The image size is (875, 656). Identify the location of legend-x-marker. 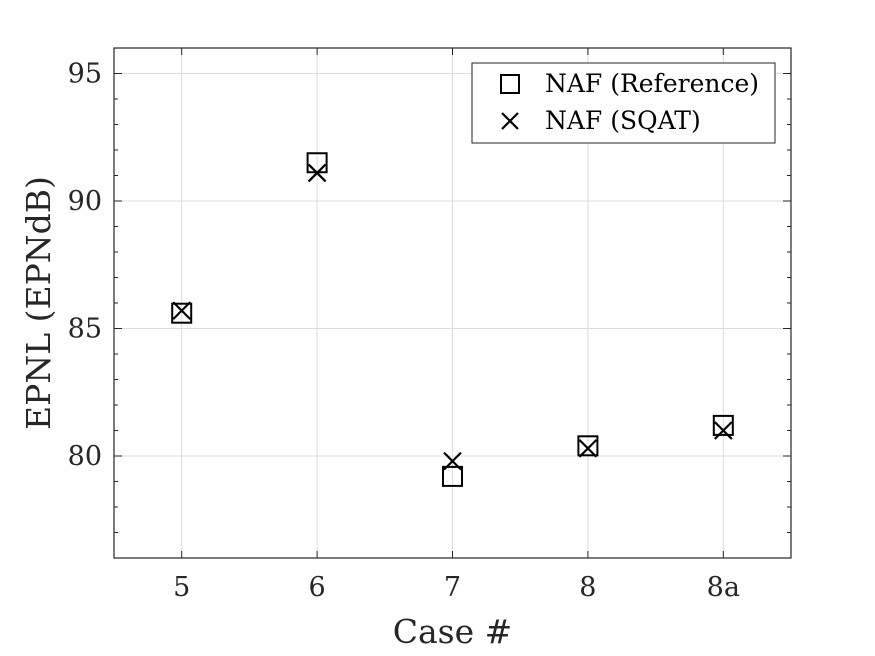
(510, 121).